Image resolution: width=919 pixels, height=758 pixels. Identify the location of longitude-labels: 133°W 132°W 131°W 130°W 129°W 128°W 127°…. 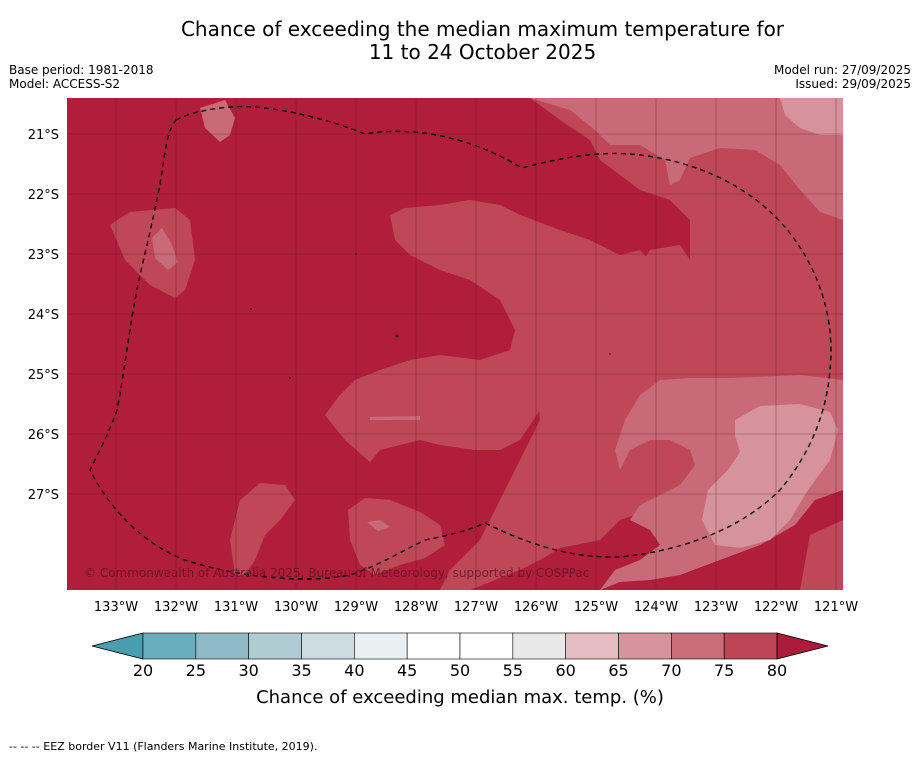
(476, 607).